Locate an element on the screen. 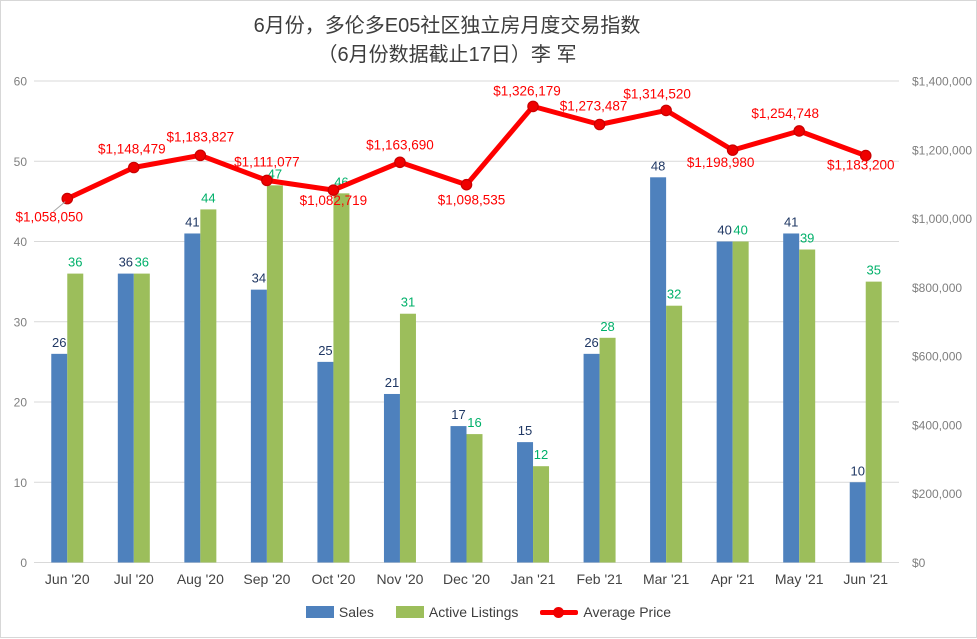  price-value-label: $1,163,690 is located at coordinates (400, 144).